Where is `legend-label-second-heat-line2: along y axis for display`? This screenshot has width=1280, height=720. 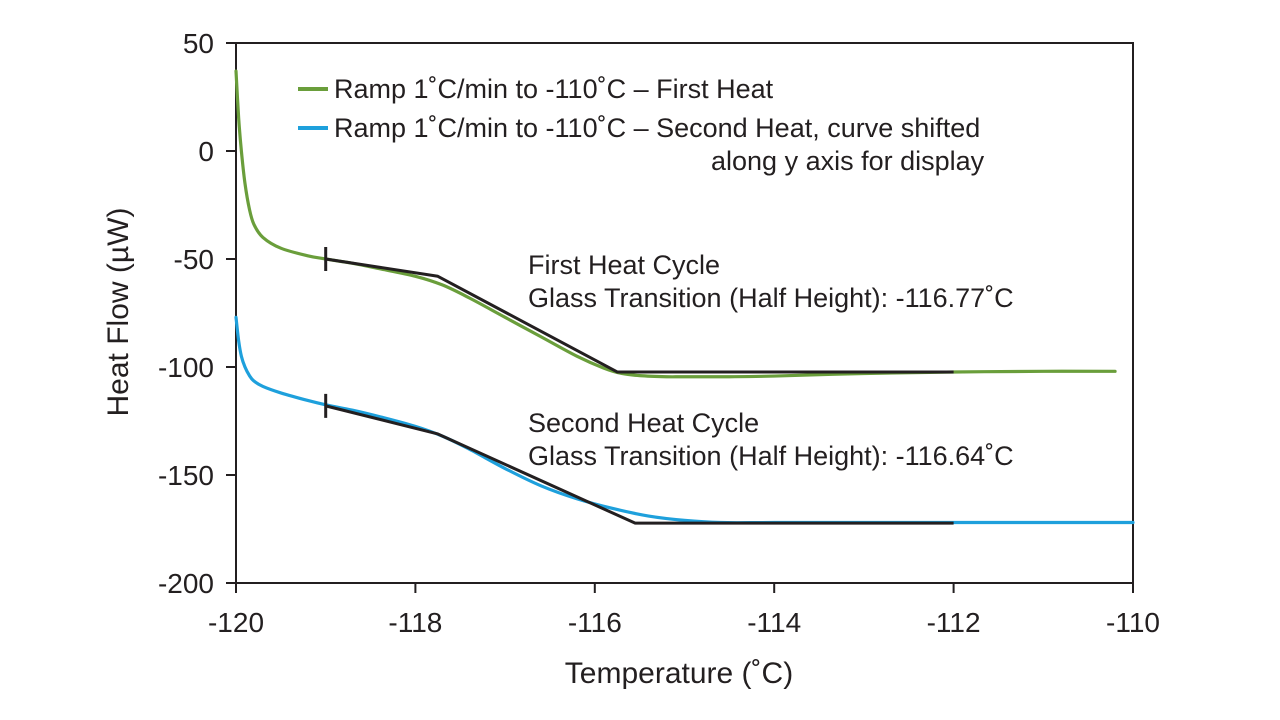 legend-label-second-heat-line2: along y axis for display is located at coordinates (848, 161).